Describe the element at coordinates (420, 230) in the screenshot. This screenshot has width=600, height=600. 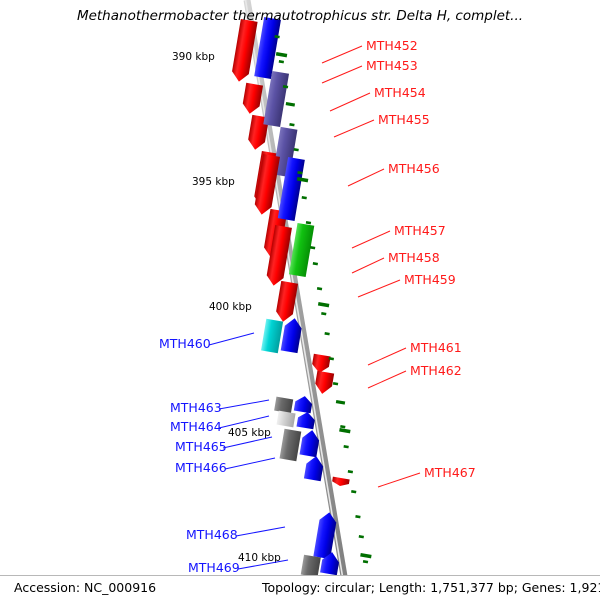
I see `gene-label-mth457: MTH457` at that location.